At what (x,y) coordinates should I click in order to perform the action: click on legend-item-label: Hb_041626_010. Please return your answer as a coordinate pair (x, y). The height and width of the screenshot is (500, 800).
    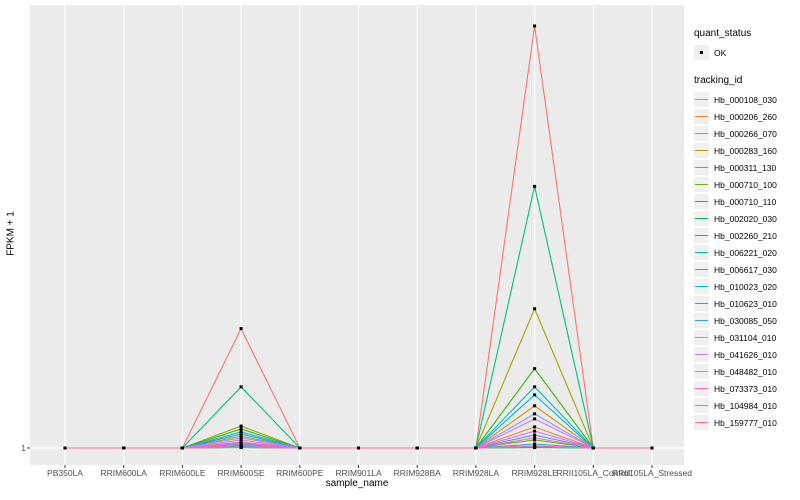
    Looking at the image, I should click on (745, 354).